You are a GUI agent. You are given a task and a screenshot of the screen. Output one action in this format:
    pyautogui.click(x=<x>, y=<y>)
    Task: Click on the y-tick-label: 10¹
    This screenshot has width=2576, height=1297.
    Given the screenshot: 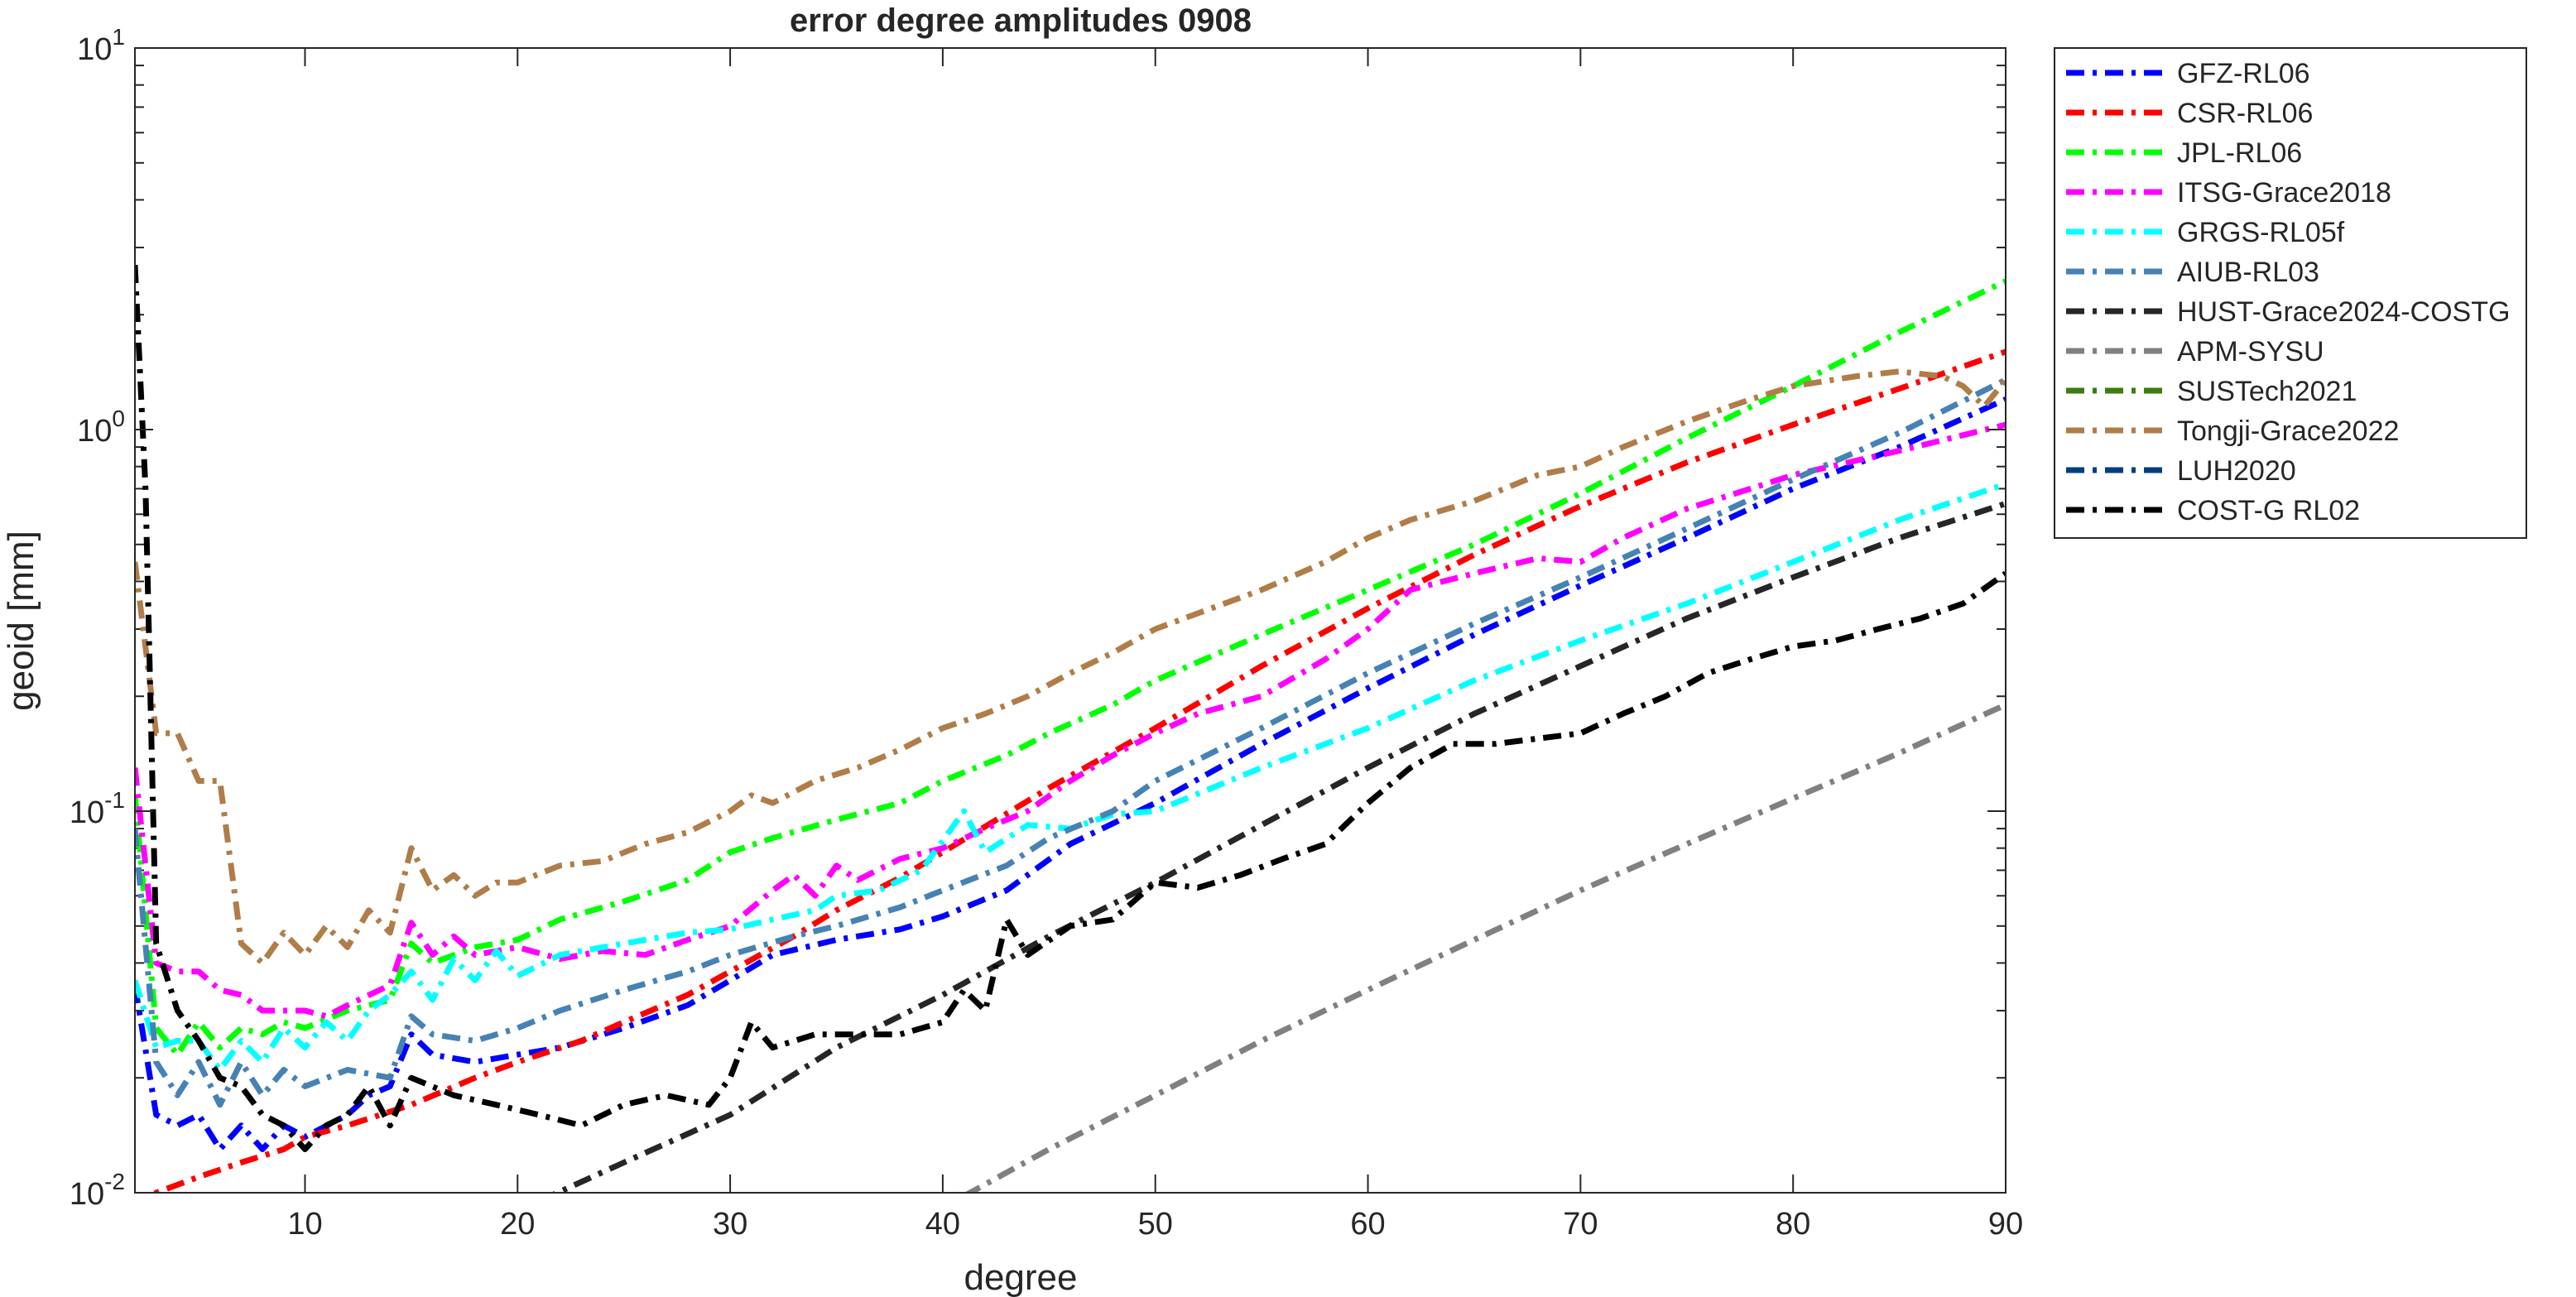 What is the action you would take?
    pyautogui.click(x=101, y=45)
    